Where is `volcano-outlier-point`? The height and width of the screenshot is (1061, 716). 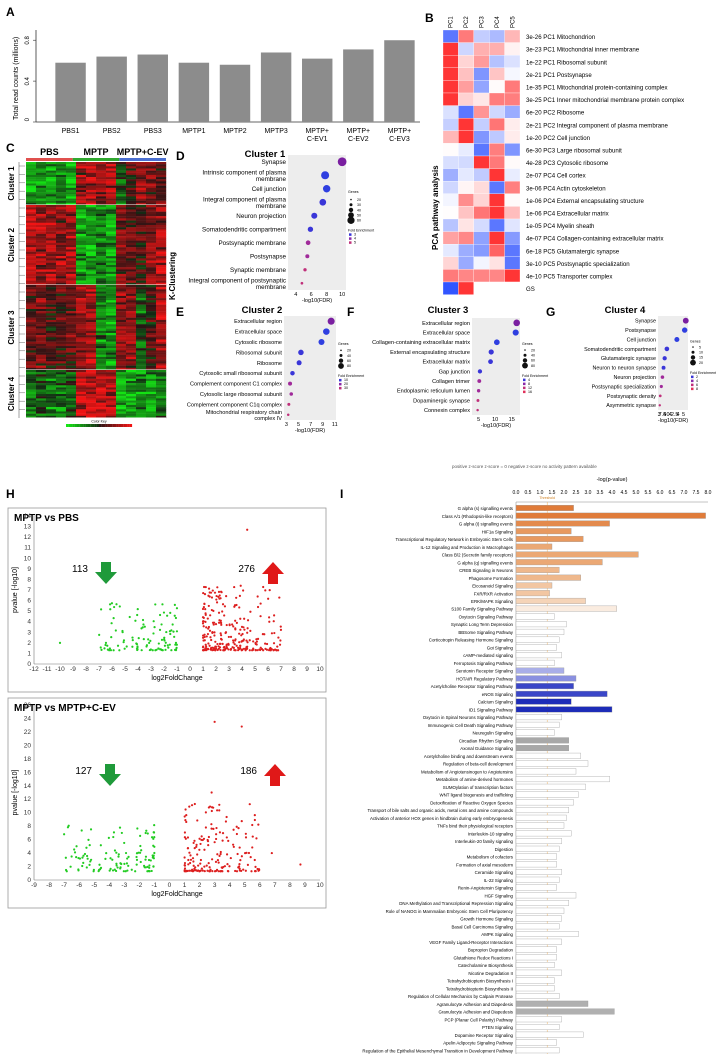
volcano-outlier-point is located at coordinates (240, 585).